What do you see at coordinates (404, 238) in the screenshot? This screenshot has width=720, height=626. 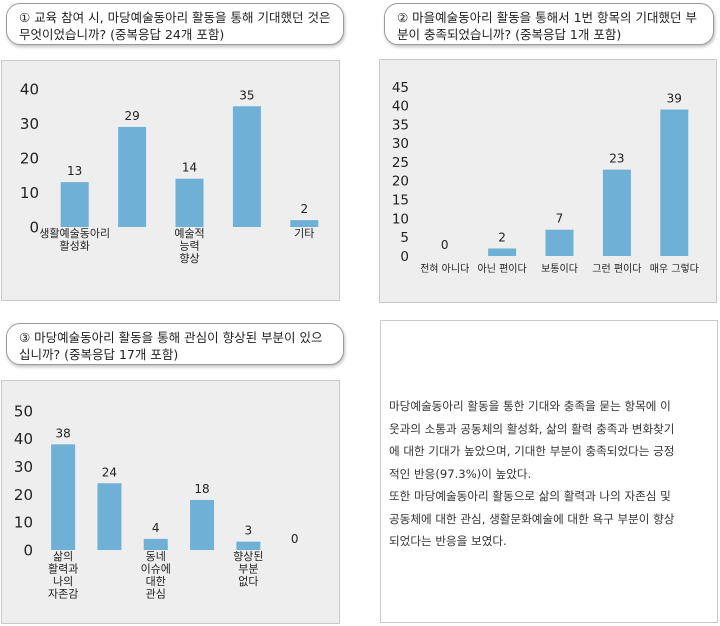 I see `y-tick-label: 5` at bounding box center [404, 238].